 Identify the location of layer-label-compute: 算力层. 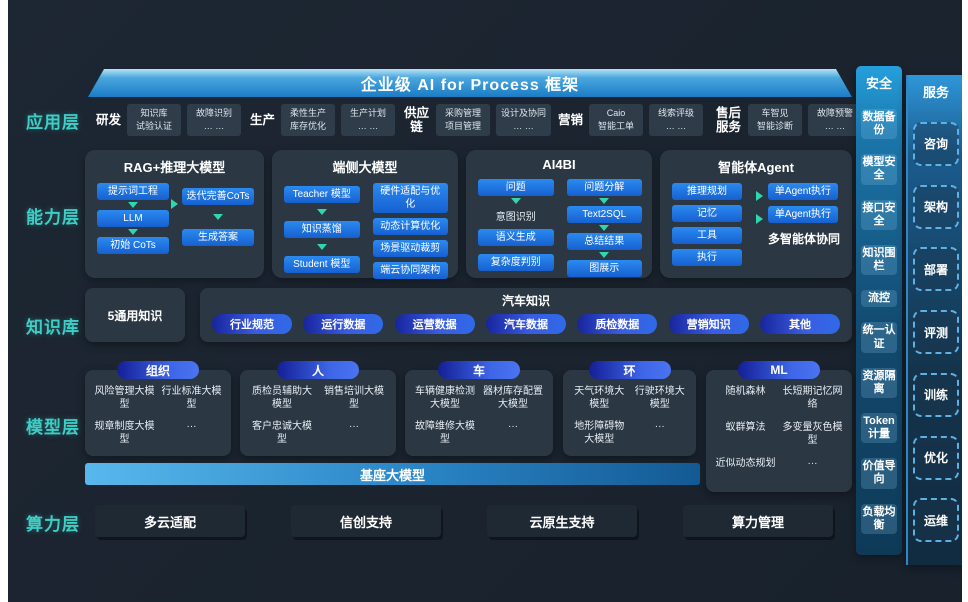
(53, 524).